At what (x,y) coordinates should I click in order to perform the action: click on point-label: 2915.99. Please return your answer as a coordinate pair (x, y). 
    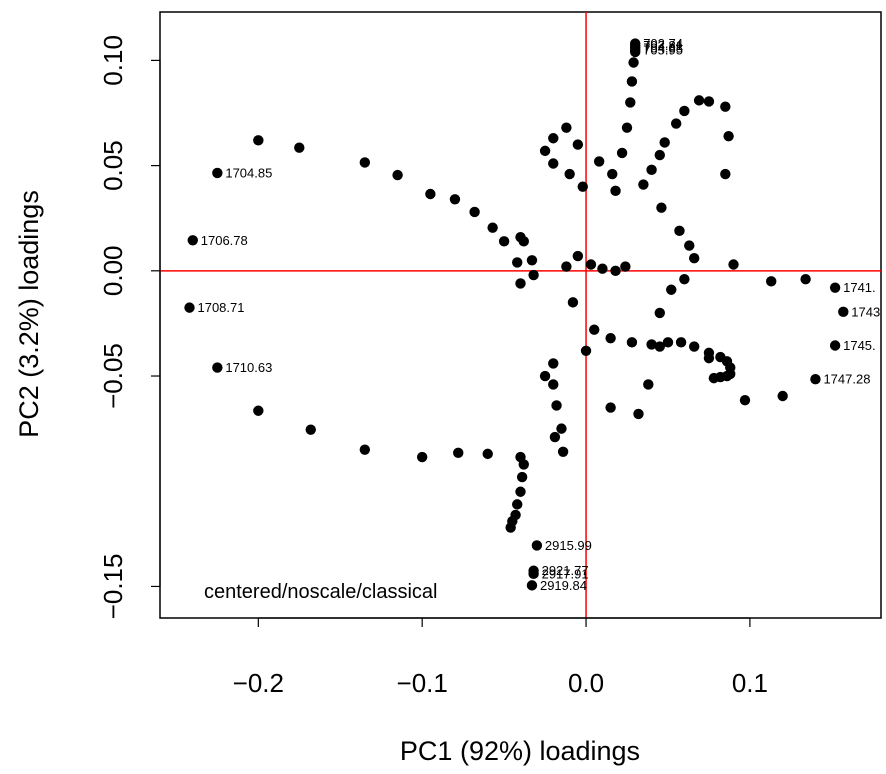
    Looking at the image, I should click on (568, 545).